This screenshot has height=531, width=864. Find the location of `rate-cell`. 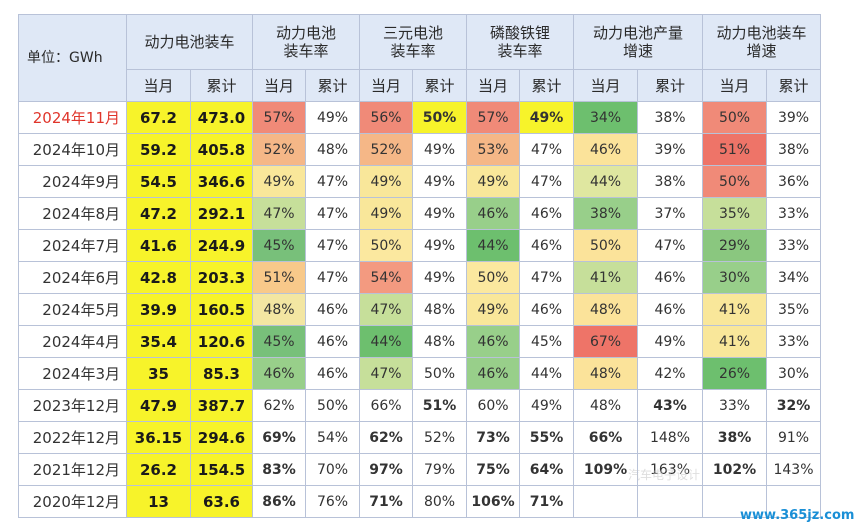

rate-cell is located at coordinates (670, 501).